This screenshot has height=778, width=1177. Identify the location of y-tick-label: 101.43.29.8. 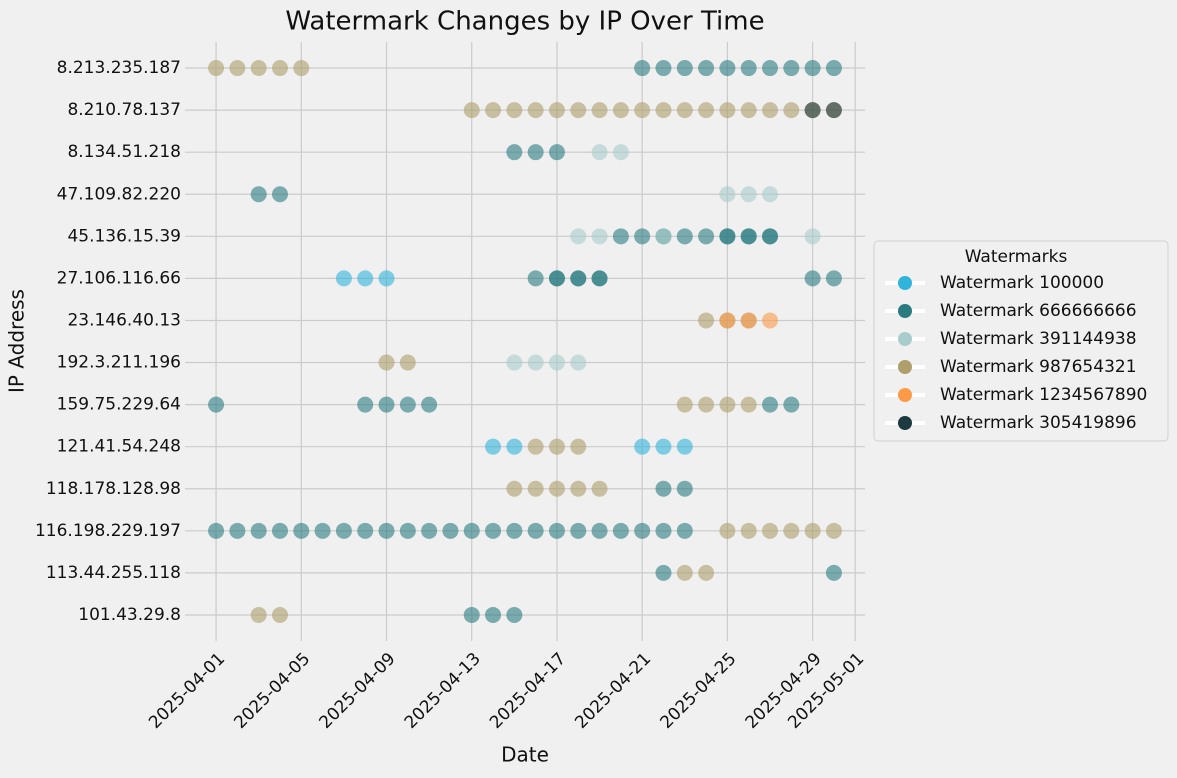
(129, 615).